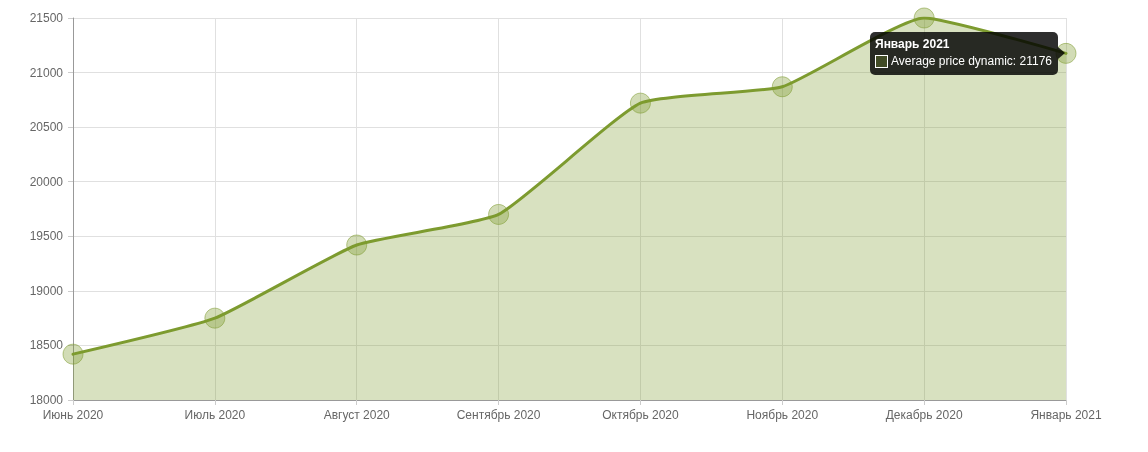 The image size is (1148, 452). Describe the element at coordinates (913, 44) in the screenshot. I see `annotation: Январь 2021` at that location.